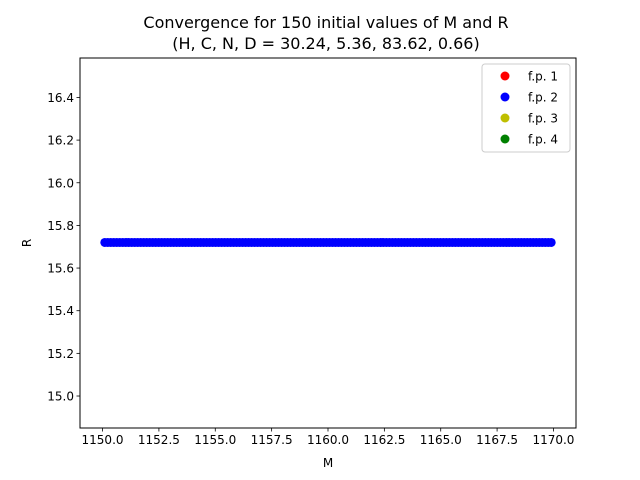  I want to click on x-tick-label: 1150.0, so click(103, 440).